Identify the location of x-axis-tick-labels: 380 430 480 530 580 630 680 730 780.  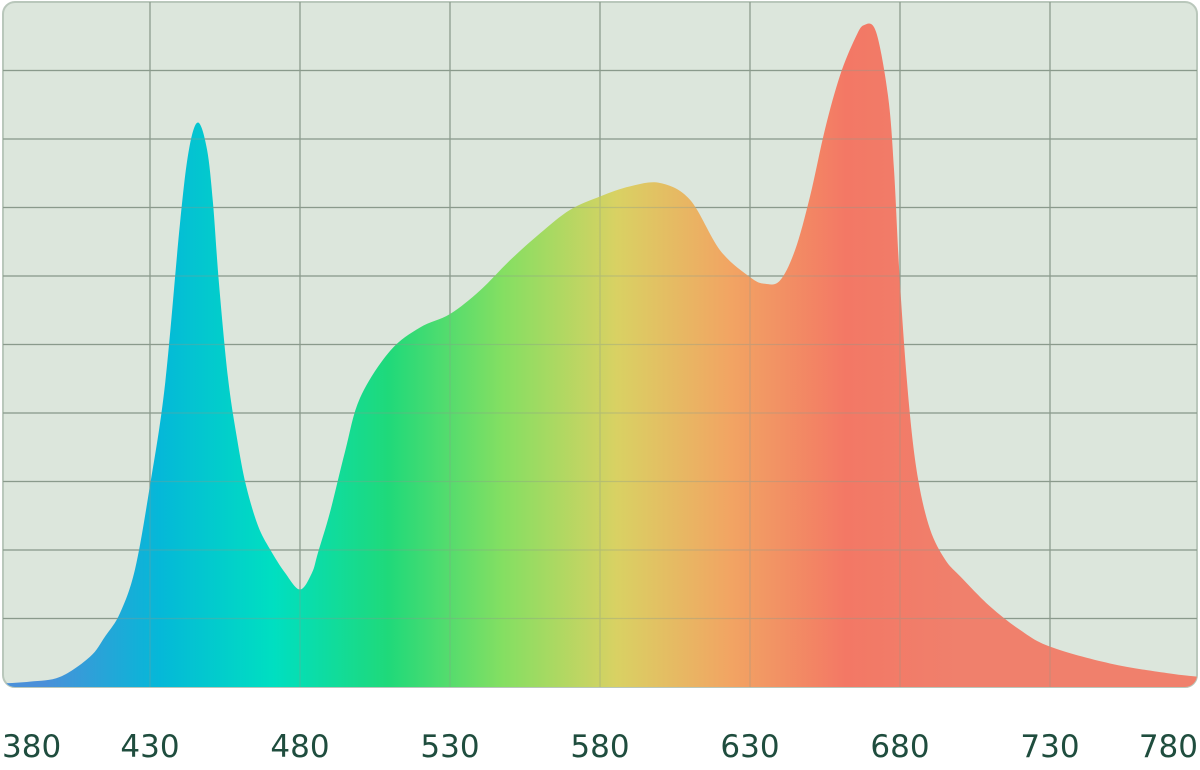
(600, 747).